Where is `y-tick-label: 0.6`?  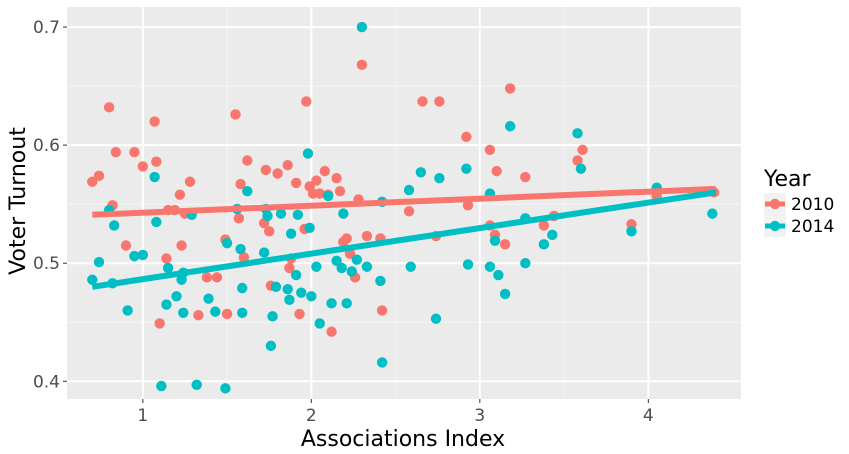
y-tick-label: 0.6 is located at coordinates (46, 146).